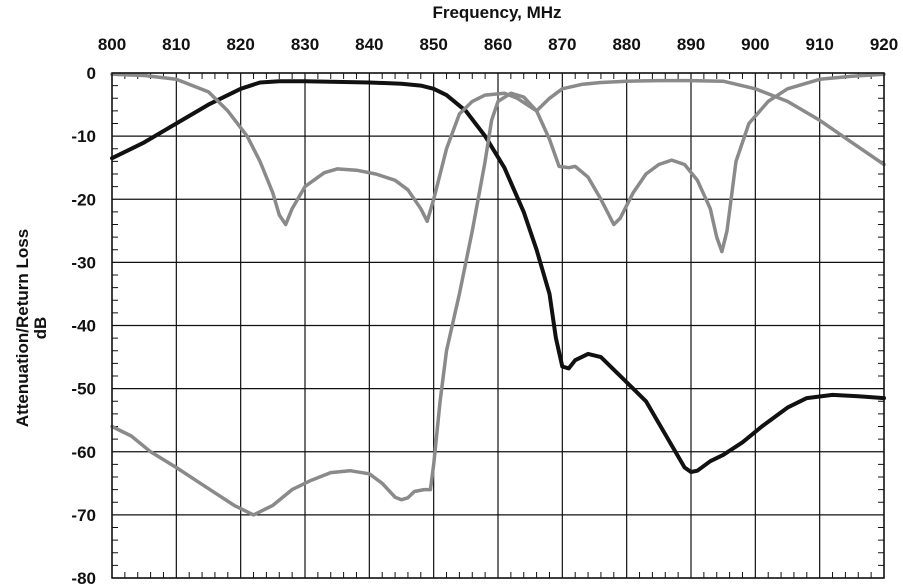  What do you see at coordinates (83, 452) in the screenshot?
I see `y-tick-label: -60` at bounding box center [83, 452].